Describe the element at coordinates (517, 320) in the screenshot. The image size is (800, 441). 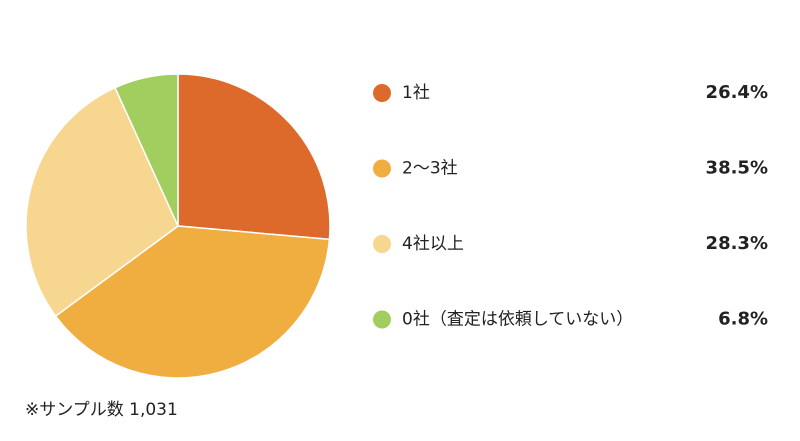
I see `legend-label: 0社（査定は依頼していない）` at that location.